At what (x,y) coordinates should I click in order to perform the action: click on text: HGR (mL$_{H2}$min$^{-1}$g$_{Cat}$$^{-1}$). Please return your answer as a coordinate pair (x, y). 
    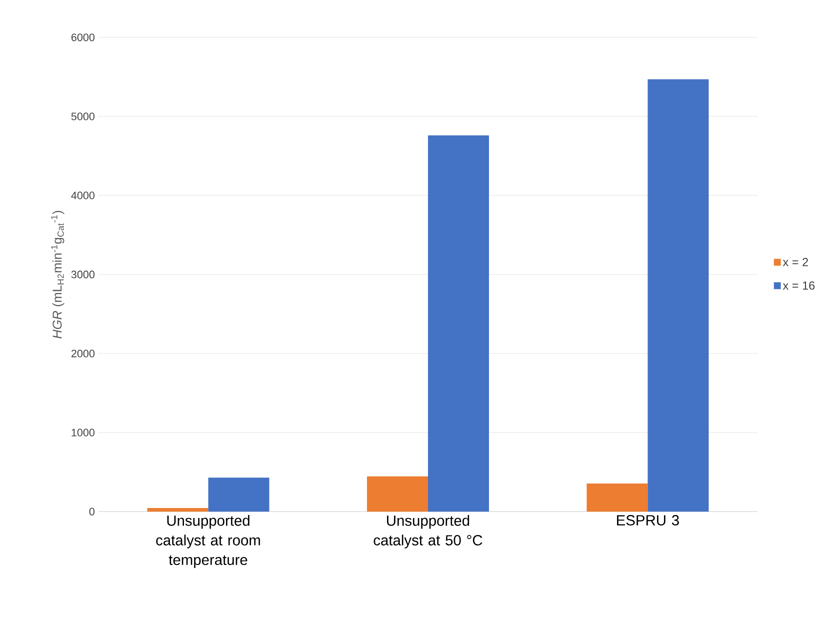
    Looking at the image, I should click on (57, 274).